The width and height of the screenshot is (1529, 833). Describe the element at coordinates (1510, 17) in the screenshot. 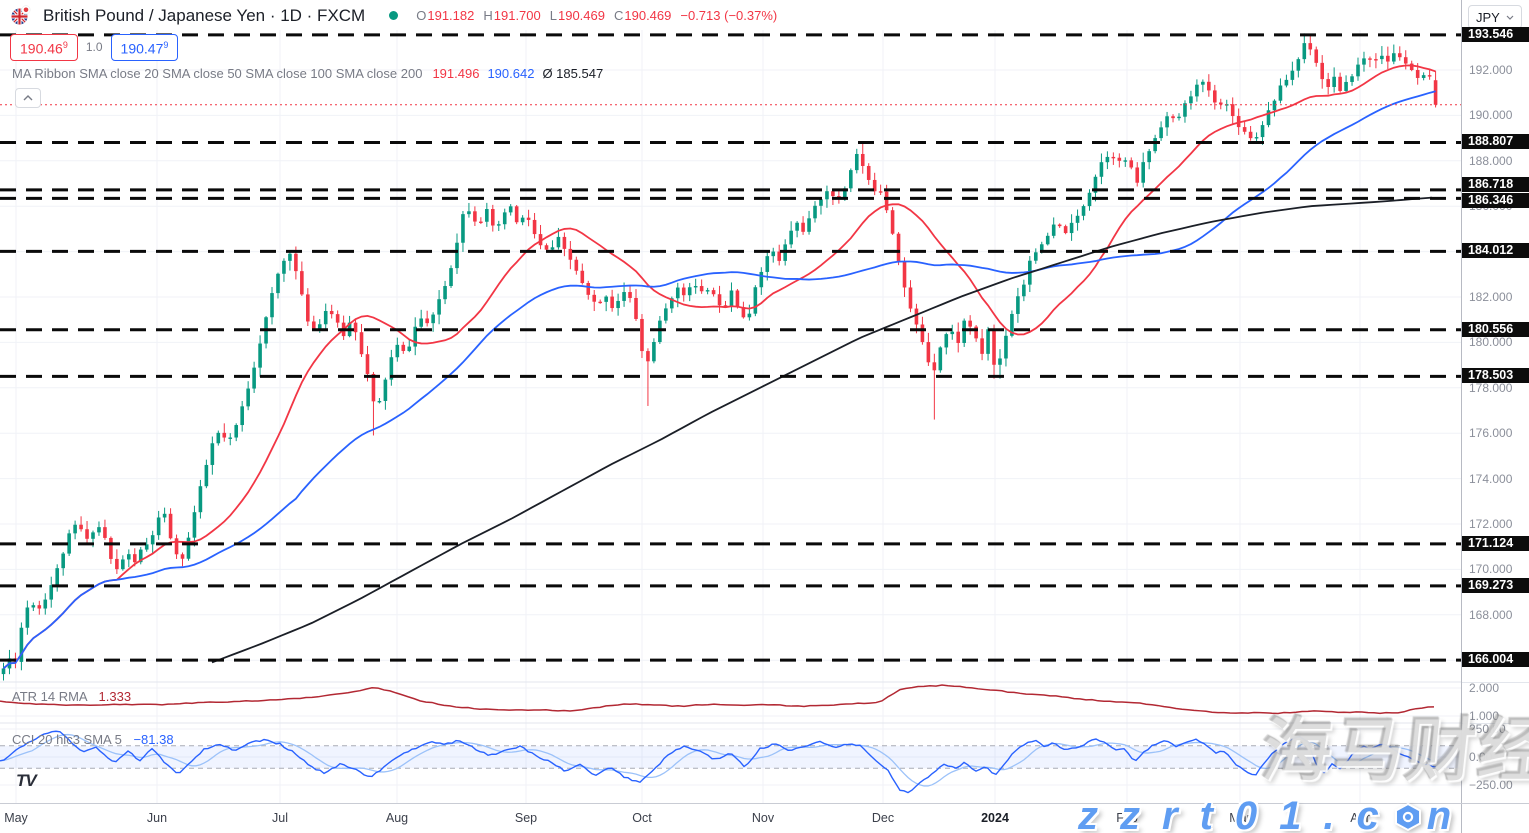

I see `chevron-down-icon` at that location.